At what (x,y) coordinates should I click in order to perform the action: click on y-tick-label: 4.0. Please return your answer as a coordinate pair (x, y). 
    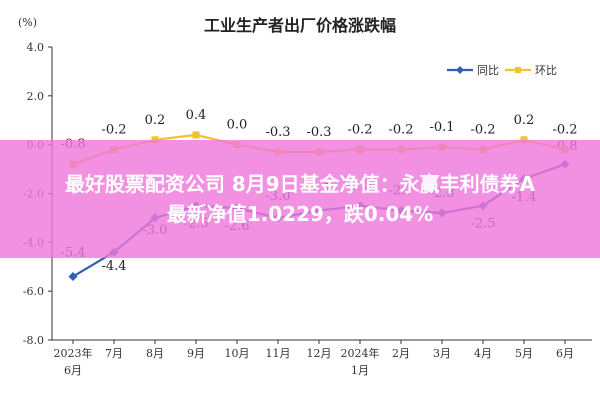
    Looking at the image, I should click on (36, 47).